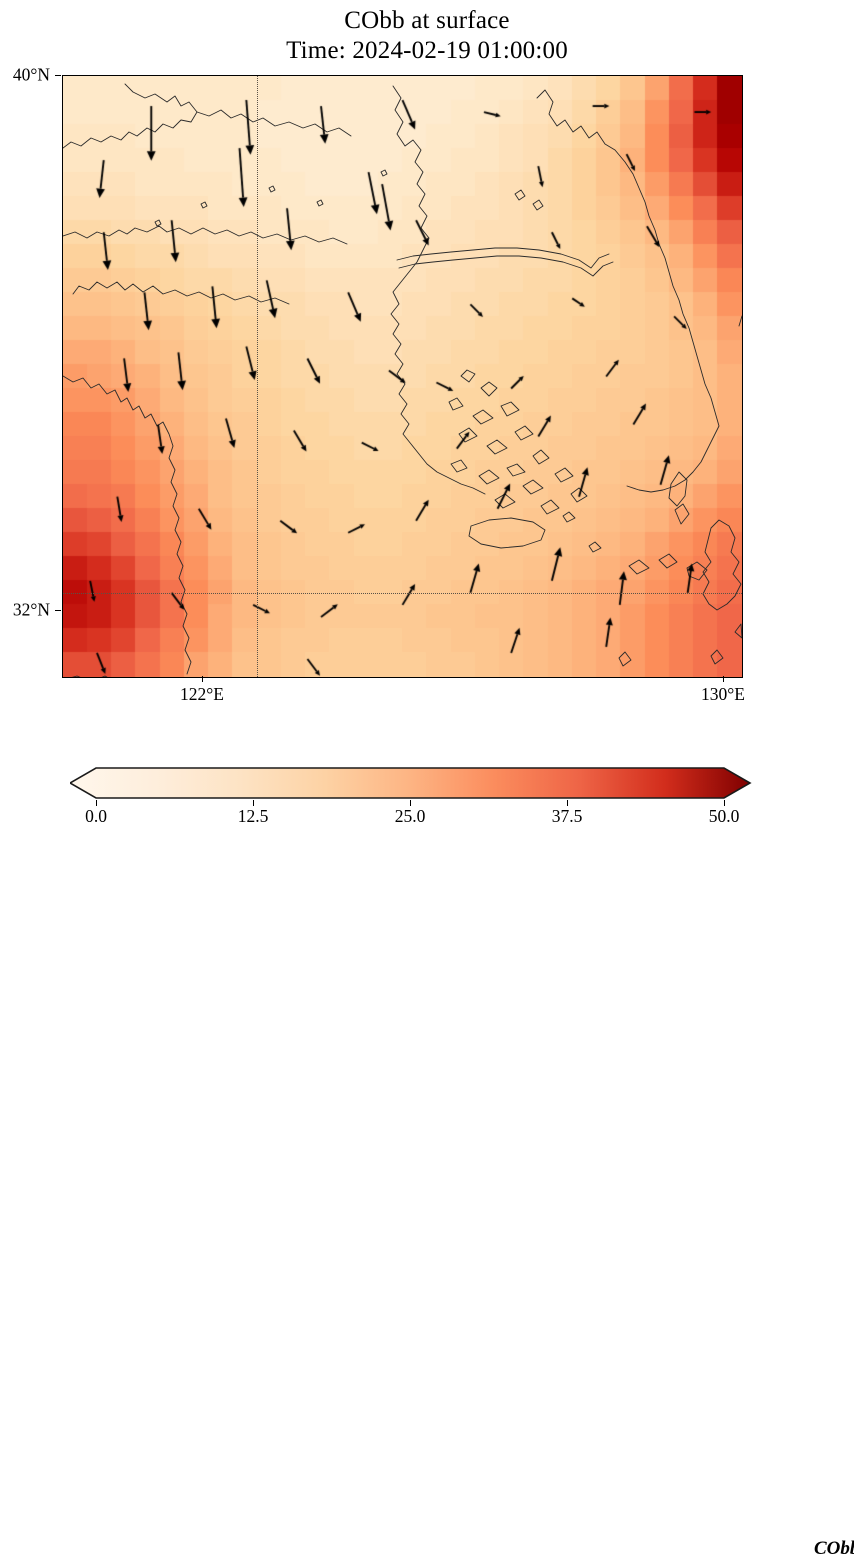 This screenshot has width=854, height=1560. Describe the element at coordinates (202, 694) in the screenshot. I see `xtick-label-122e: 122°E` at that location.